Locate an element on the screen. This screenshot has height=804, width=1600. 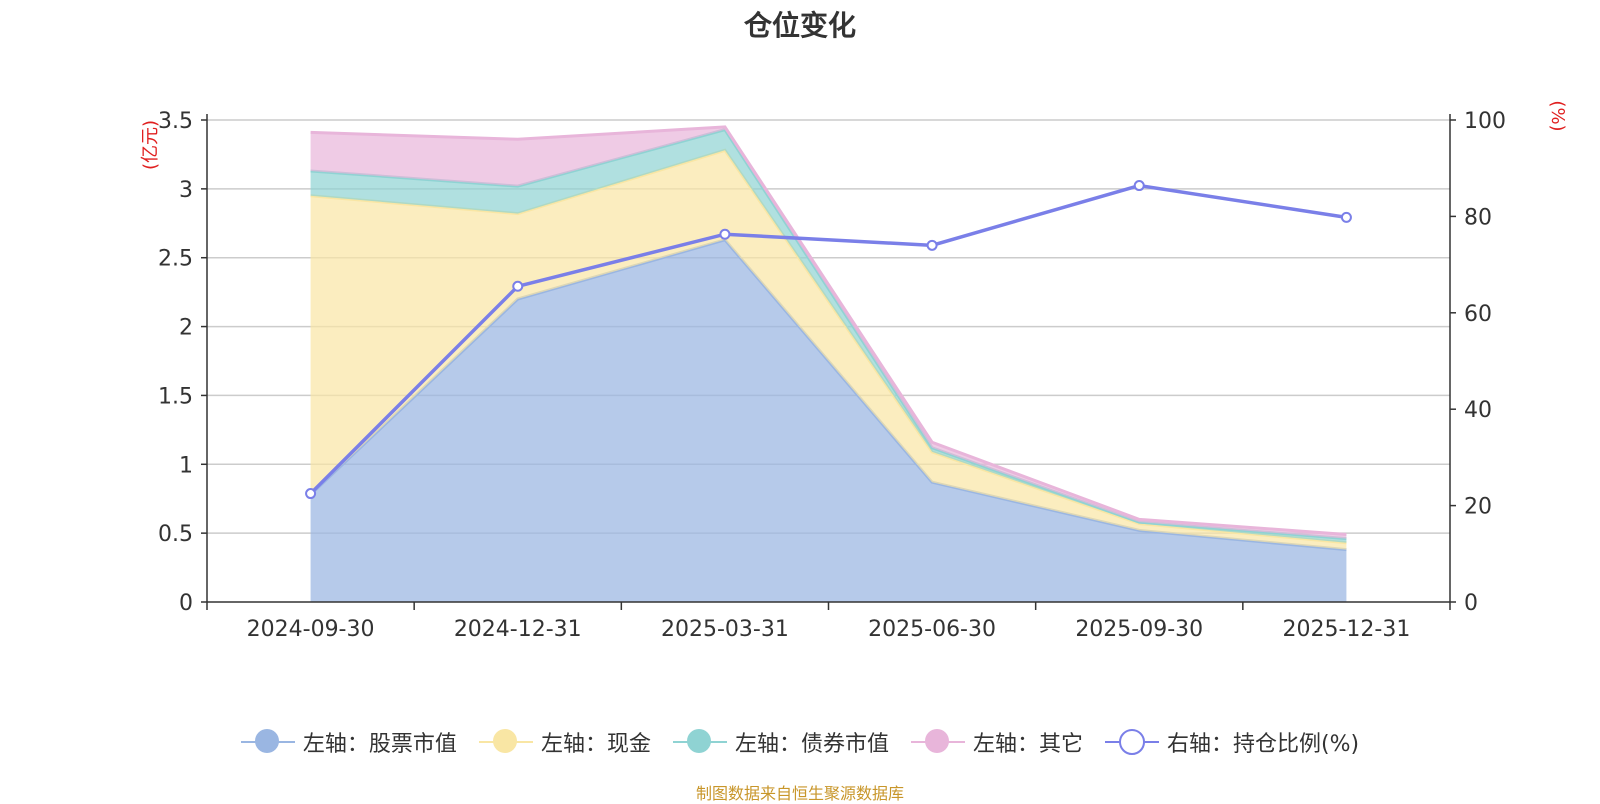
left-axis-tick-label: 2.5 is located at coordinates (175, 259).